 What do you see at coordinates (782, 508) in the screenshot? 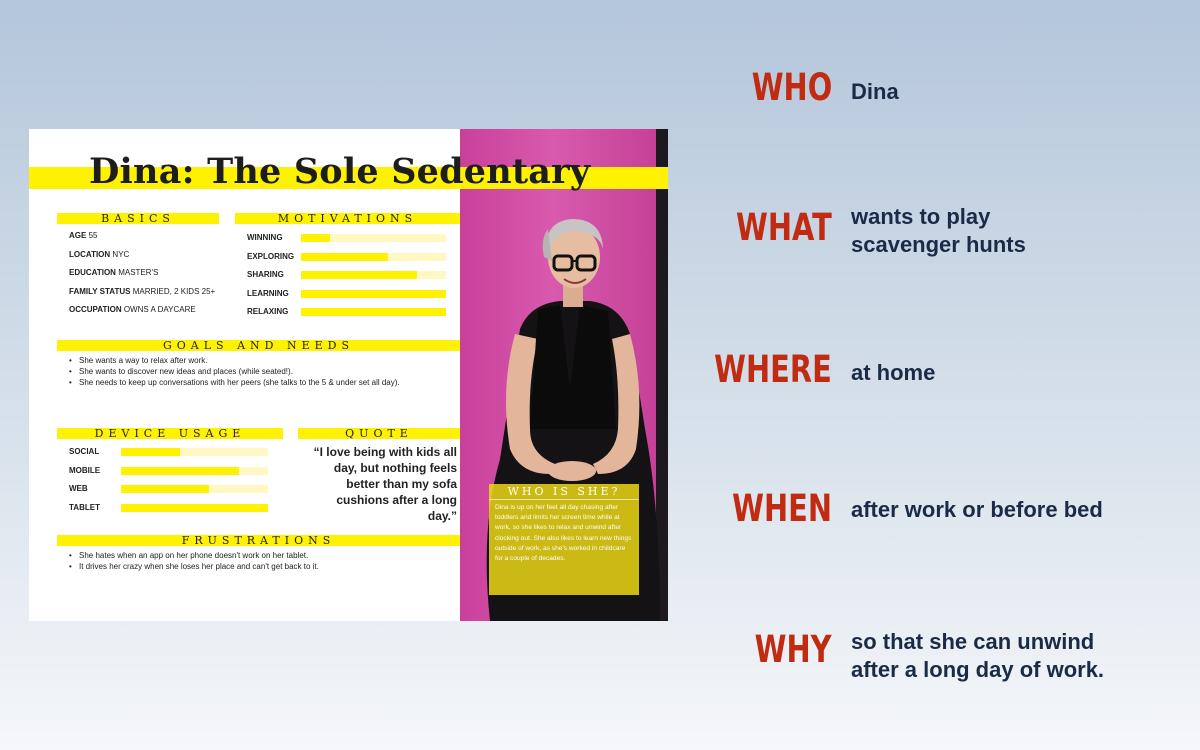
I see `w-label: WHEN` at bounding box center [782, 508].